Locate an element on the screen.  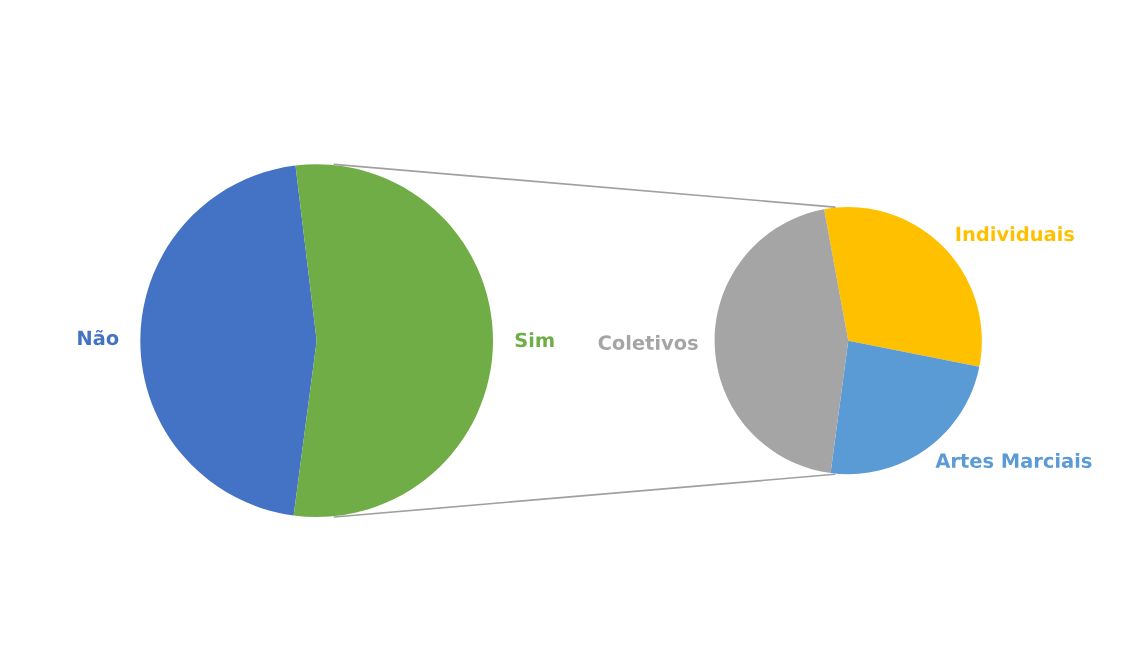
slice-label: Artes Marciais is located at coordinates (1013, 460).